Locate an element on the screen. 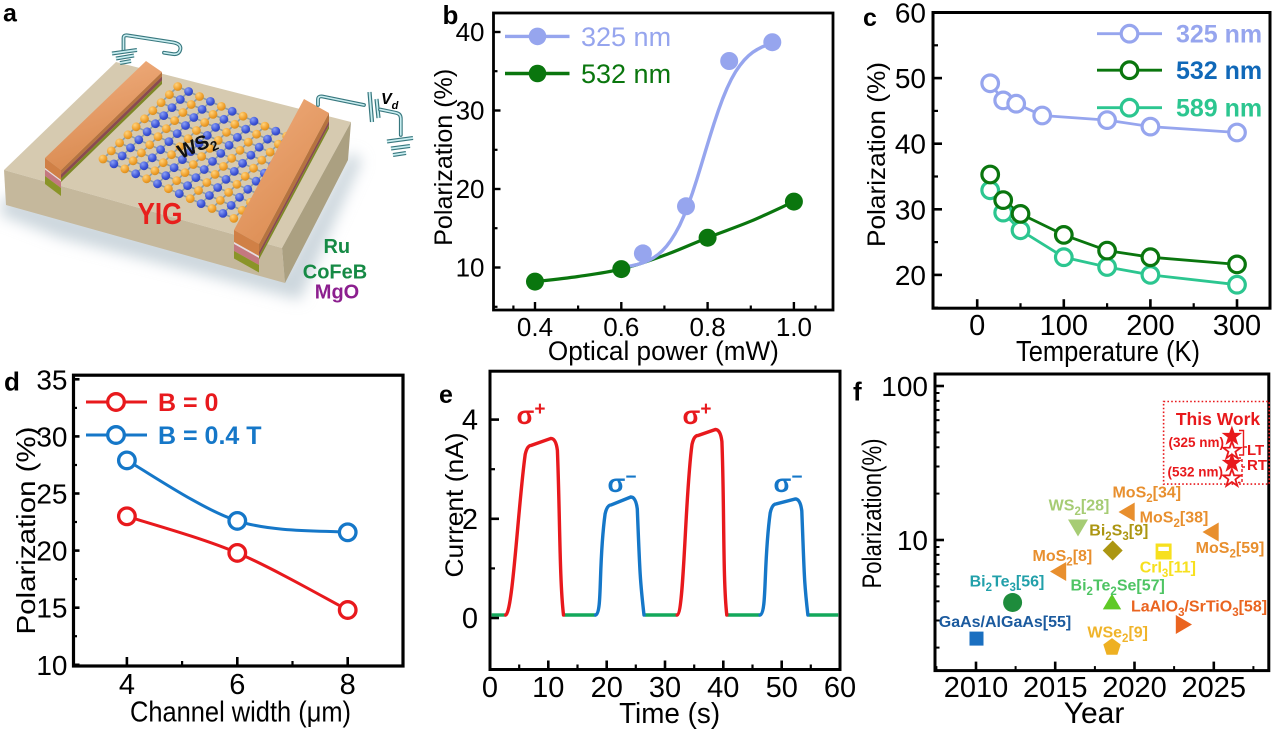  svg-text: 1.0 is located at coordinates (794, 327).